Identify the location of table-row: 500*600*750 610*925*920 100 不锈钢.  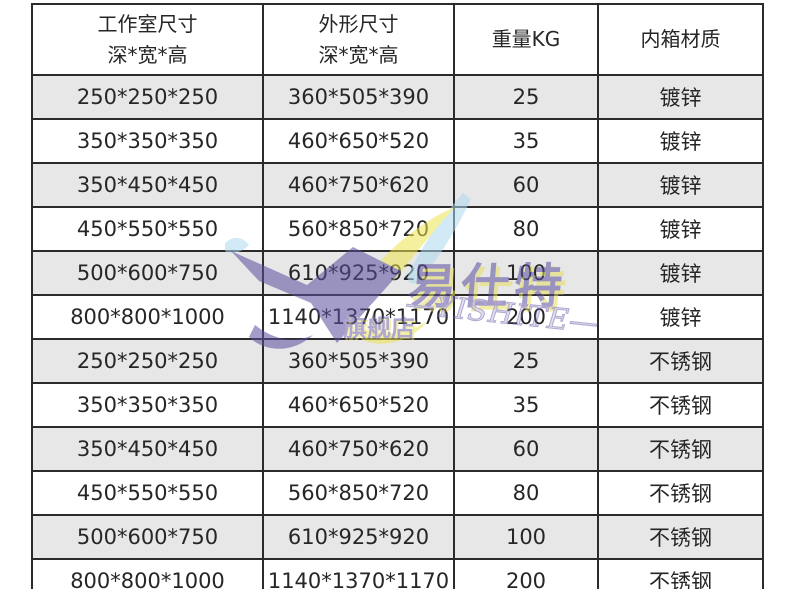
(397, 537).